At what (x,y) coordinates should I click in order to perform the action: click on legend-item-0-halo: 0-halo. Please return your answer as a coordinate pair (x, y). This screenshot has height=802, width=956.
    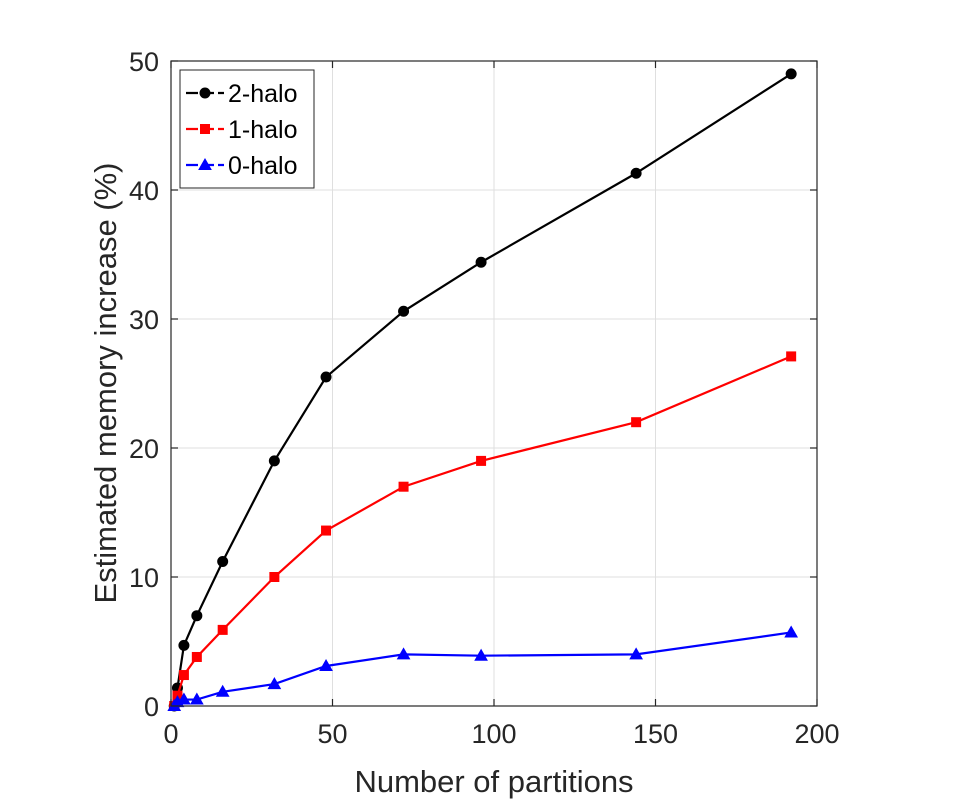
    Looking at the image, I should click on (242, 166).